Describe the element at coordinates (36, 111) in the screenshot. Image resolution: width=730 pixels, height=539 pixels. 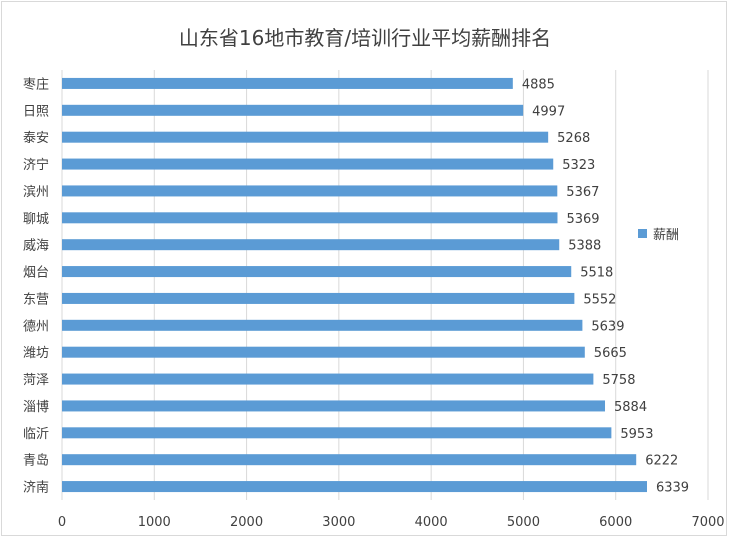
I see `category-label: 日照` at that location.